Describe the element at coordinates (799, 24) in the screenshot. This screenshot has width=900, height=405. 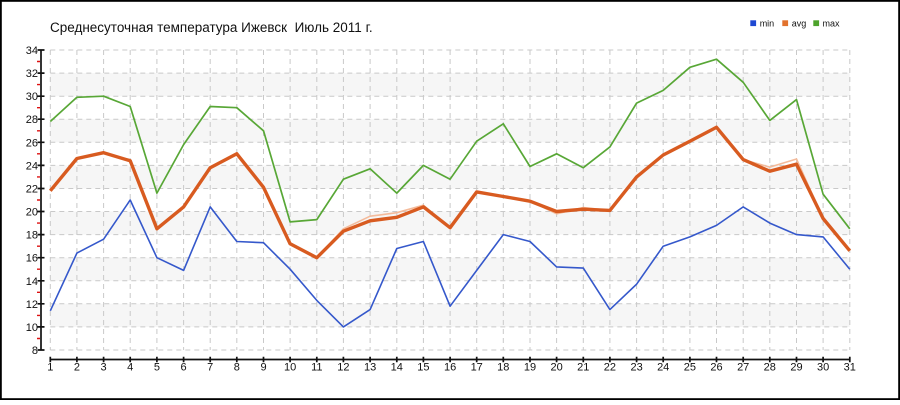
I see `svg-text: avg` at that location.